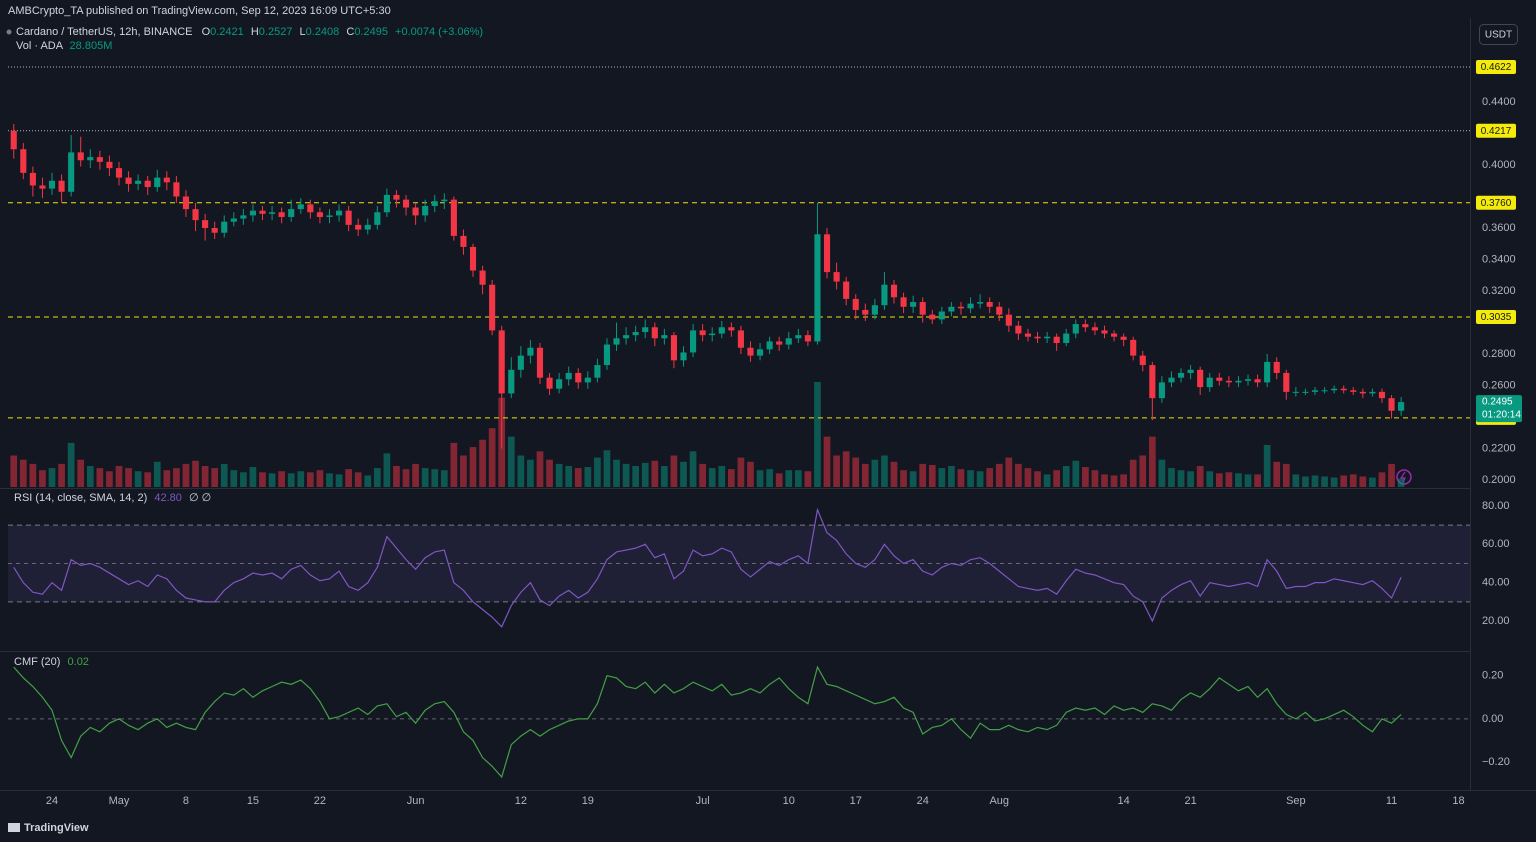 This screenshot has height=842, width=1536. What do you see at coordinates (253, 801) in the screenshot?
I see `x-tick-label: 15` at bounding box center [253, 801].